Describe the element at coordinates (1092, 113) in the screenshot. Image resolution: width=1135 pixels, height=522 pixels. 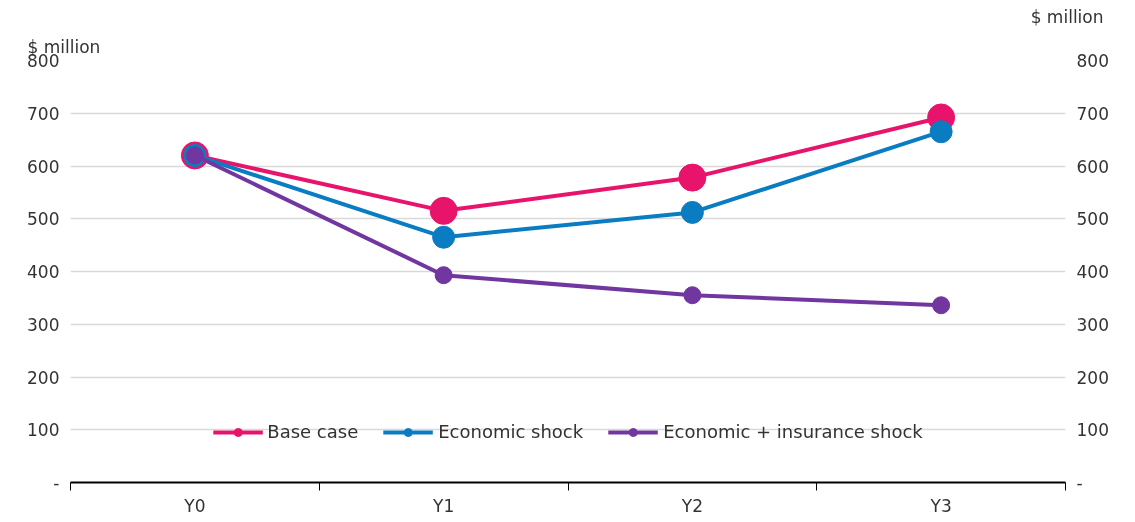
I see `y2-tick-label: 700` at that location.